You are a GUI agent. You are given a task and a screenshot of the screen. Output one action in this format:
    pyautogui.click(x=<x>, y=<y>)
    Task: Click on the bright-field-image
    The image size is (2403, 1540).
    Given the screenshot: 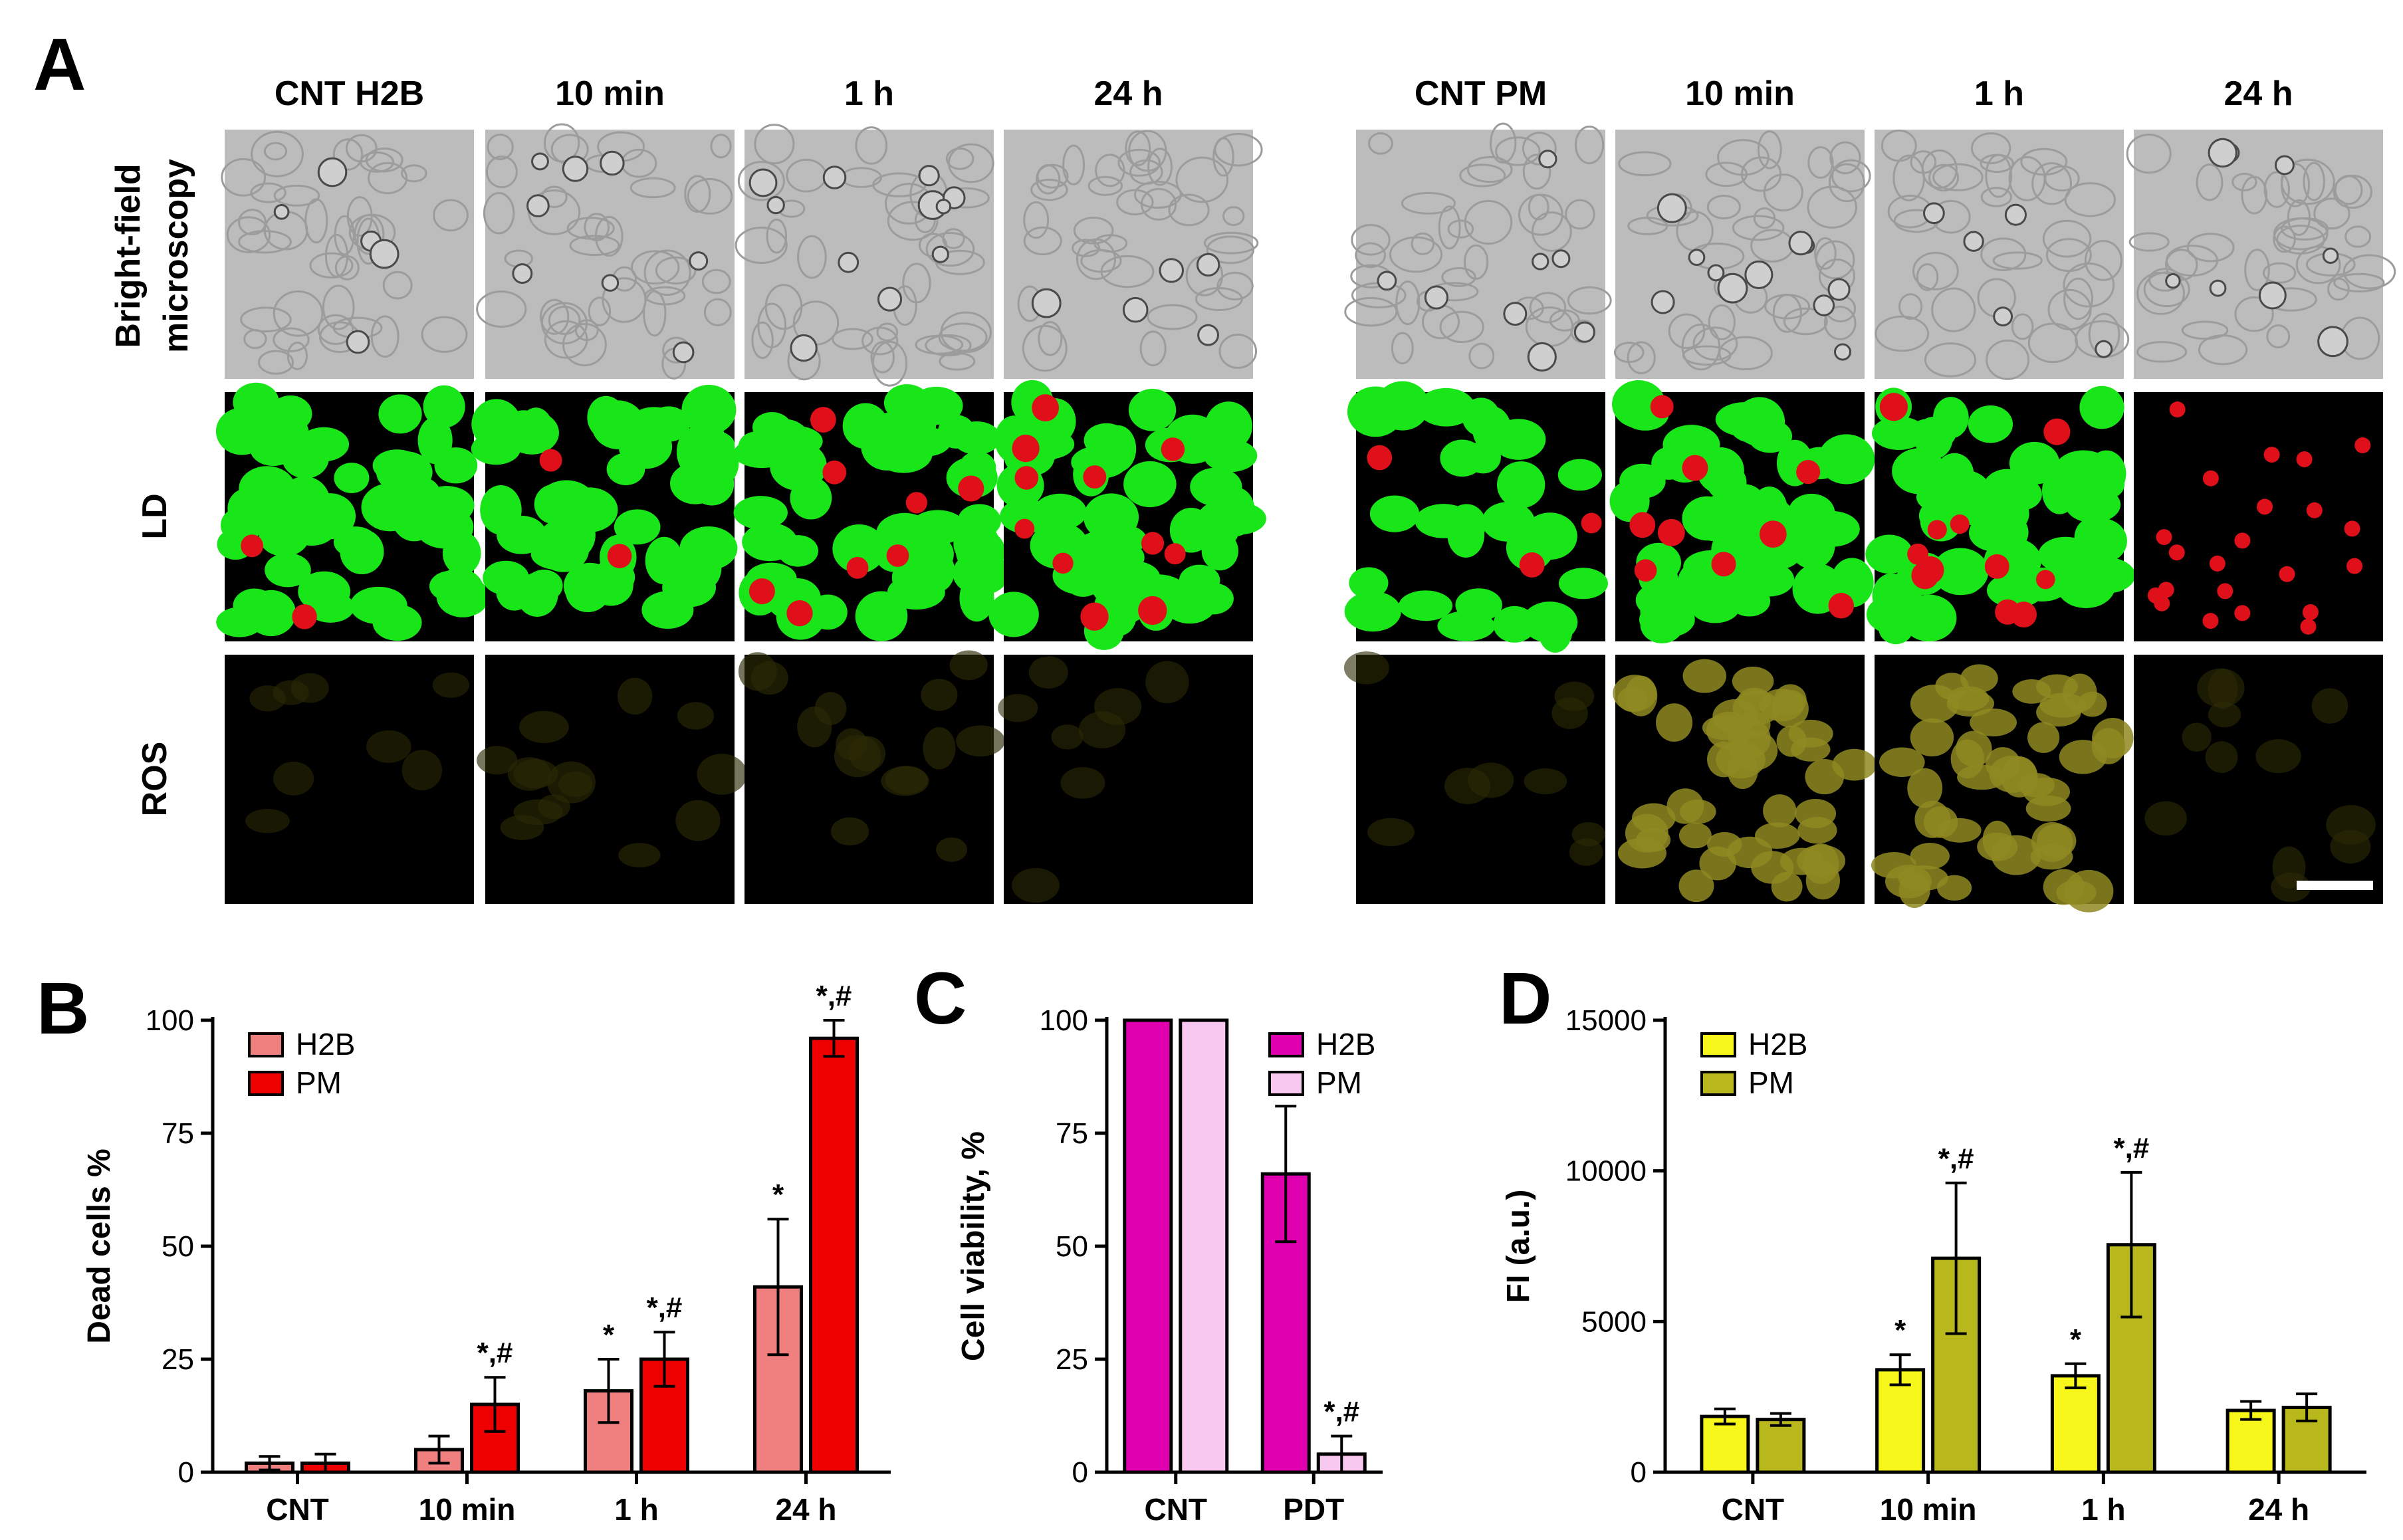 What is the action you would take?
    pyautogui.click(x=1478, y=251)
    